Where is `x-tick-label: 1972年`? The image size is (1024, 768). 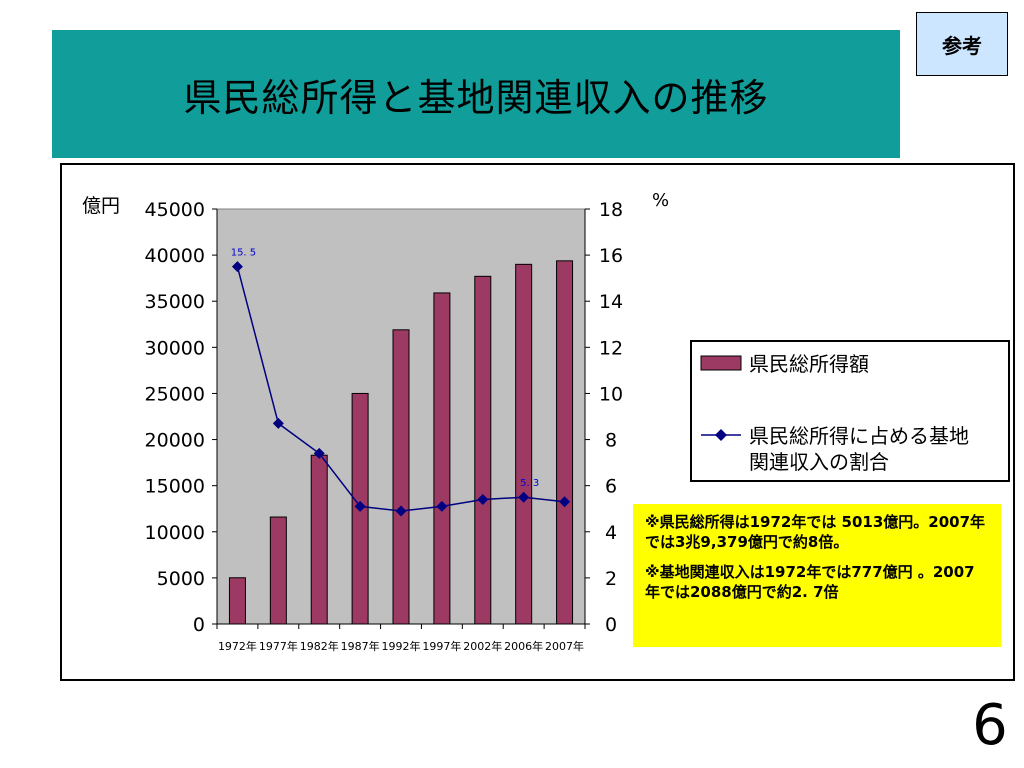 x-tick-label: 1972年 is located at coordinates (237, 646).